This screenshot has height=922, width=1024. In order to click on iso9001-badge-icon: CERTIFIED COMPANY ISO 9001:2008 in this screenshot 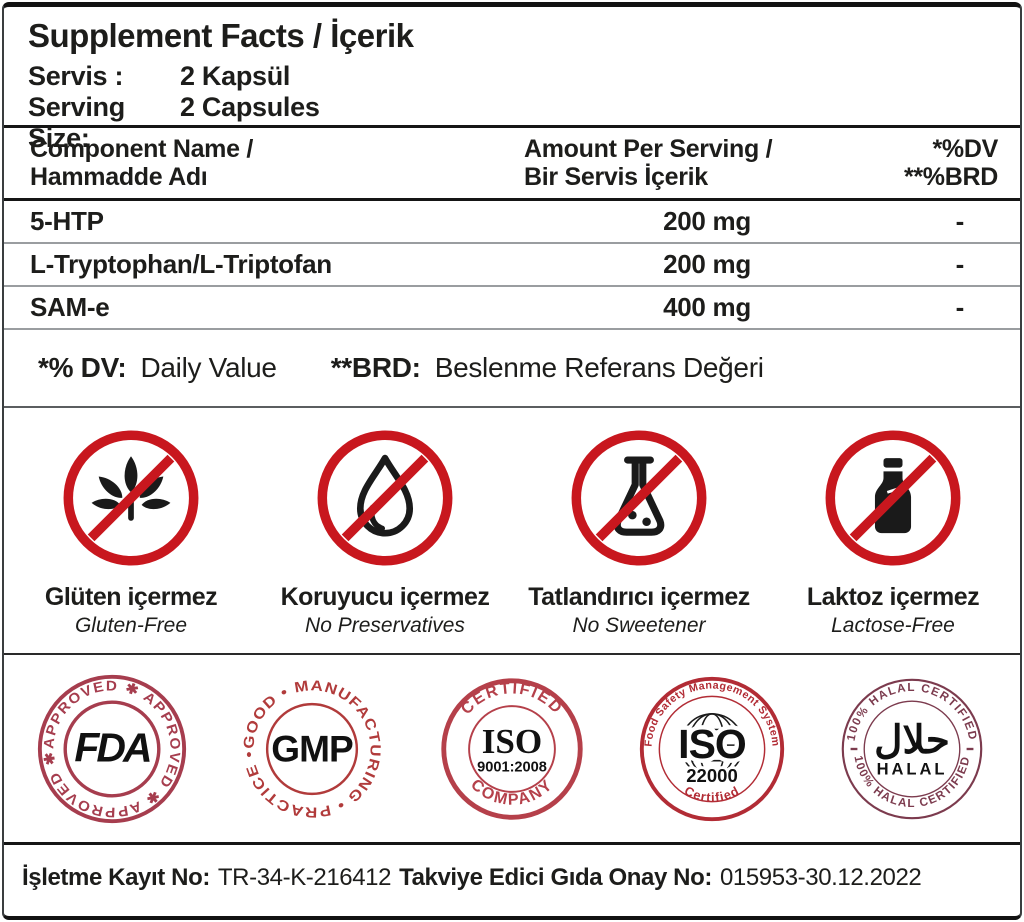, I will do `click(512, 748)`.